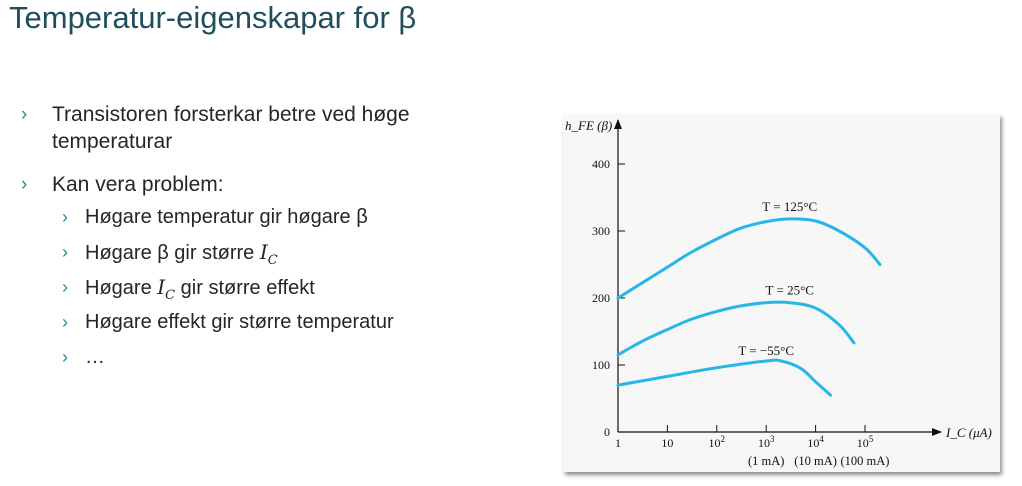 The height and width of the screenshot is (486, 1022). I want to click on y-tick-label: 0, so click(607, 432).